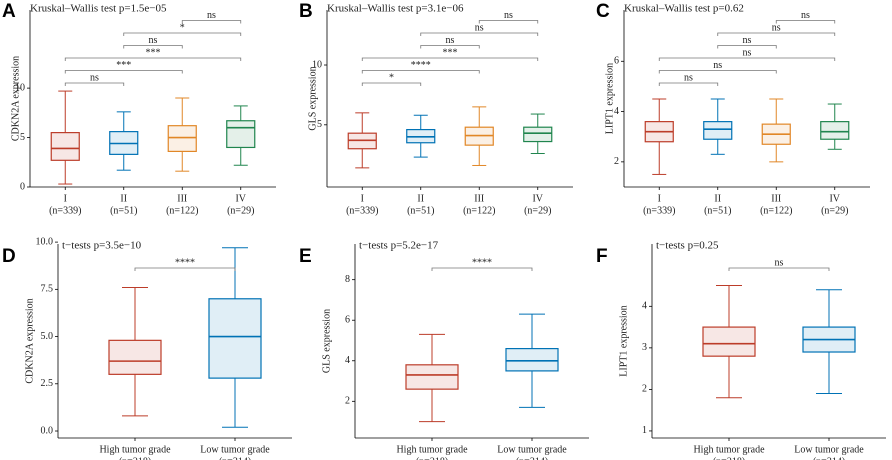 This screenshot has width=892, height=460. Describe the element at coordinates (347, 279) in the screenshot. I see `y-tick-label: 8` at that location.